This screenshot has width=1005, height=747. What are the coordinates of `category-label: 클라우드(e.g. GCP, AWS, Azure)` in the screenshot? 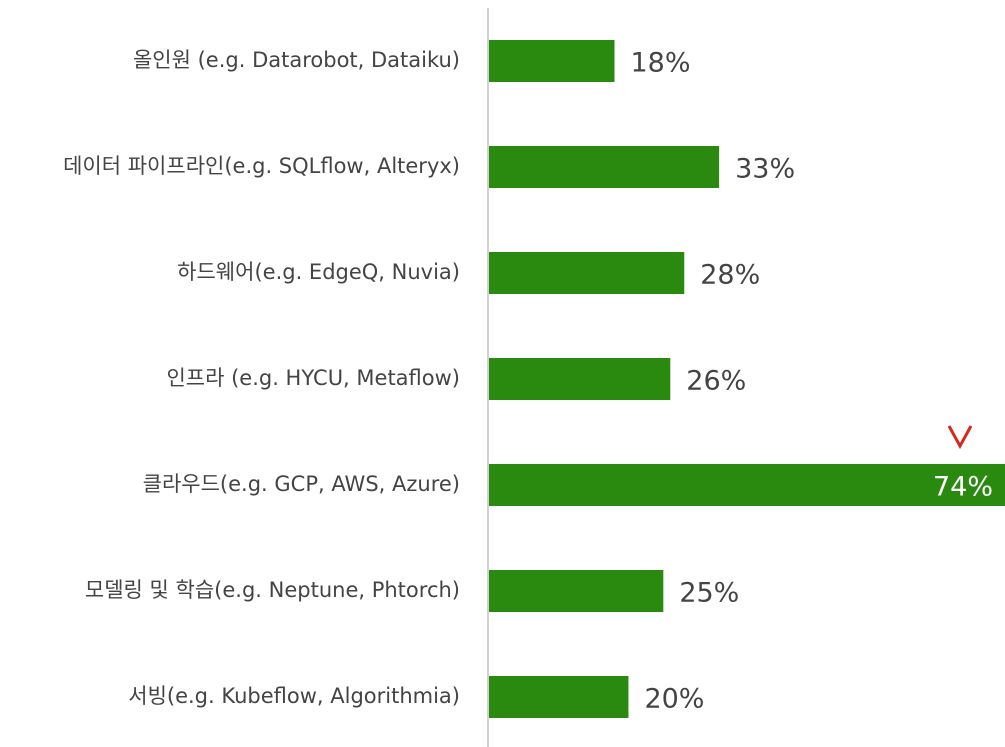 It's located at (301, 484).